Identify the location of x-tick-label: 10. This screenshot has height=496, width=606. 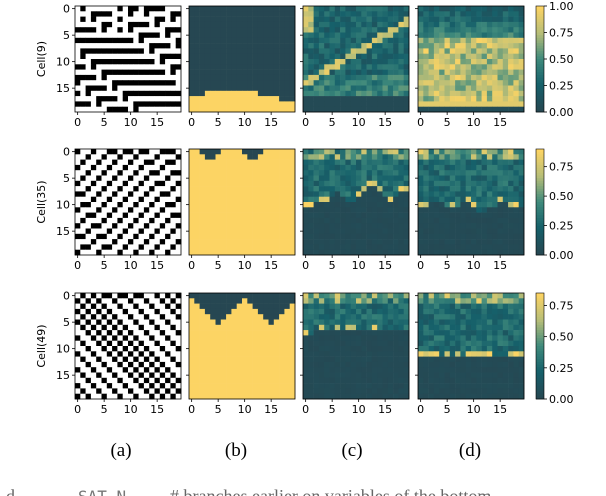
(359, 122).